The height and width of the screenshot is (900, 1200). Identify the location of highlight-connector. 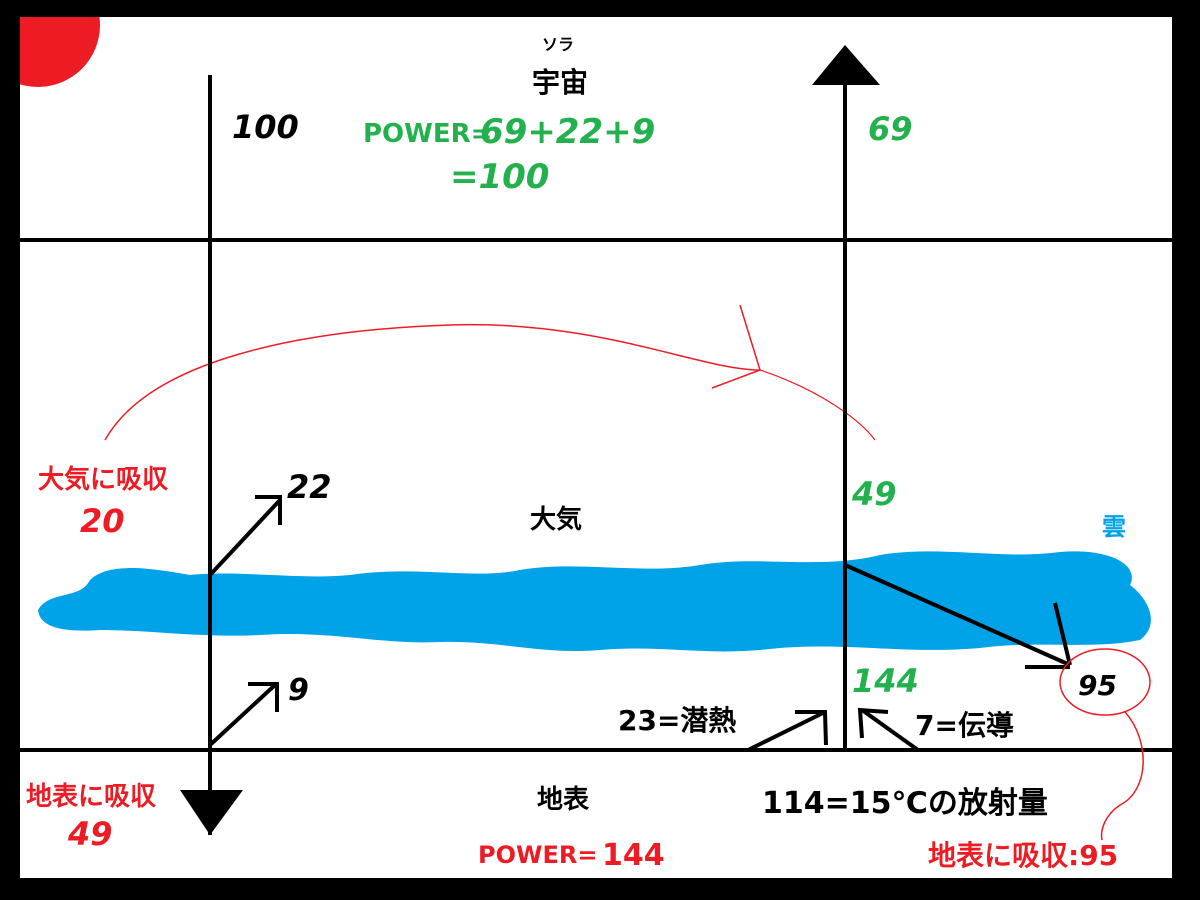
(1122, 776).